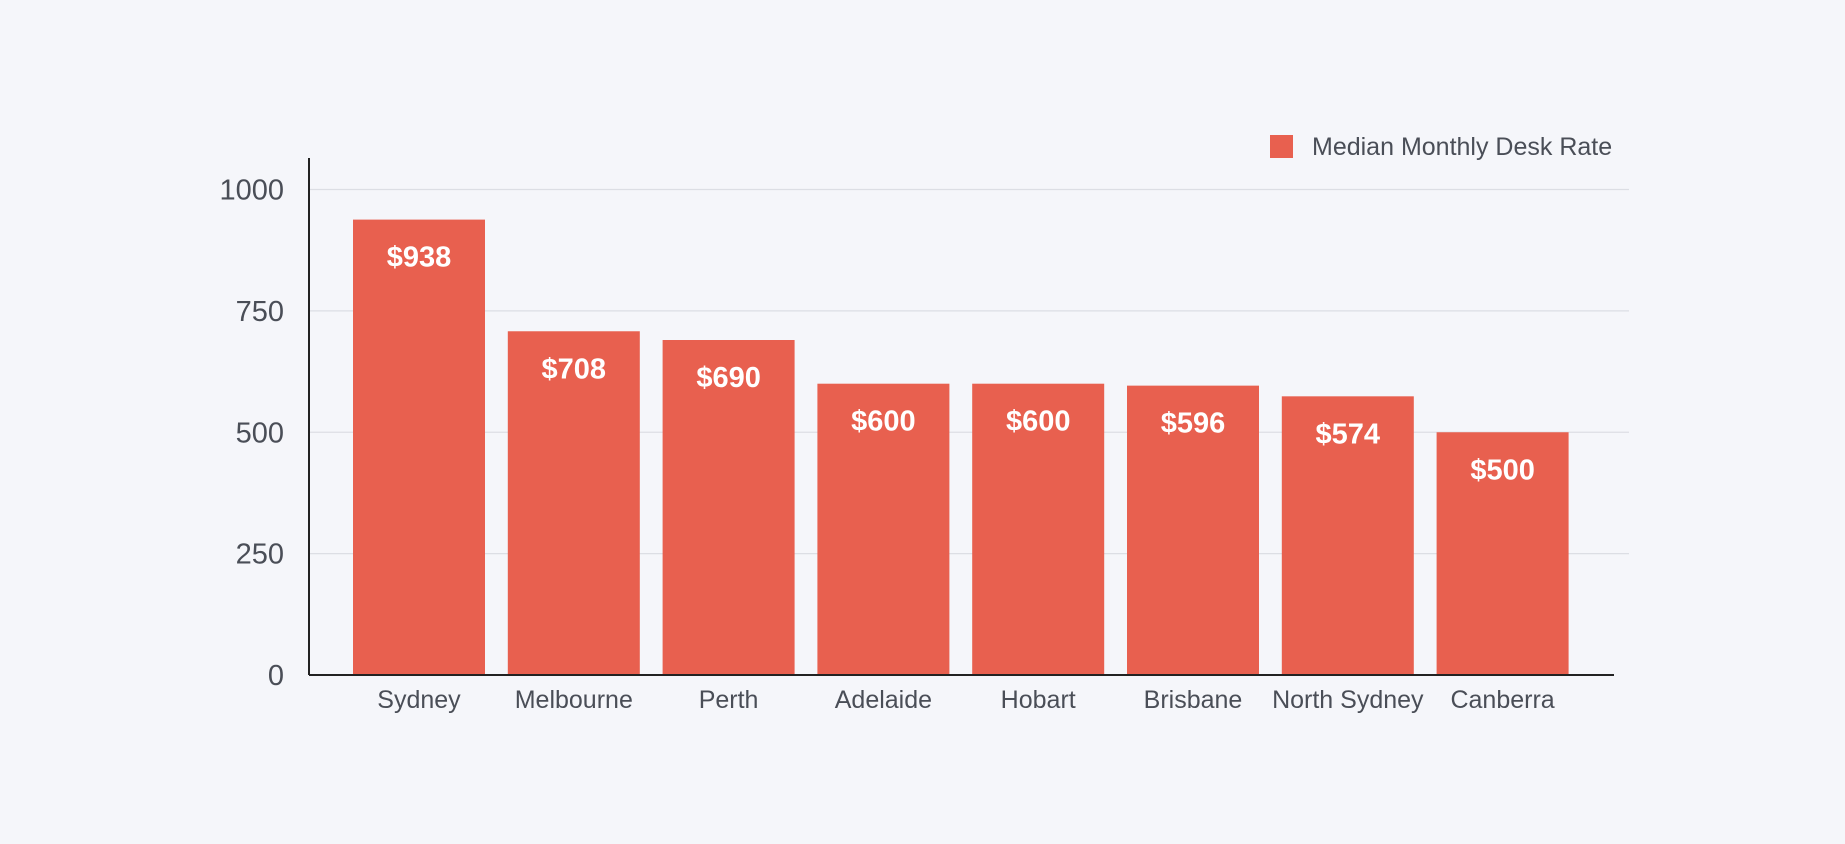 The image size is (1845, 844). Describe the element at coordinates (883, 700) in the screenshot. I see `x-tick-label: Adelaide` at that location.